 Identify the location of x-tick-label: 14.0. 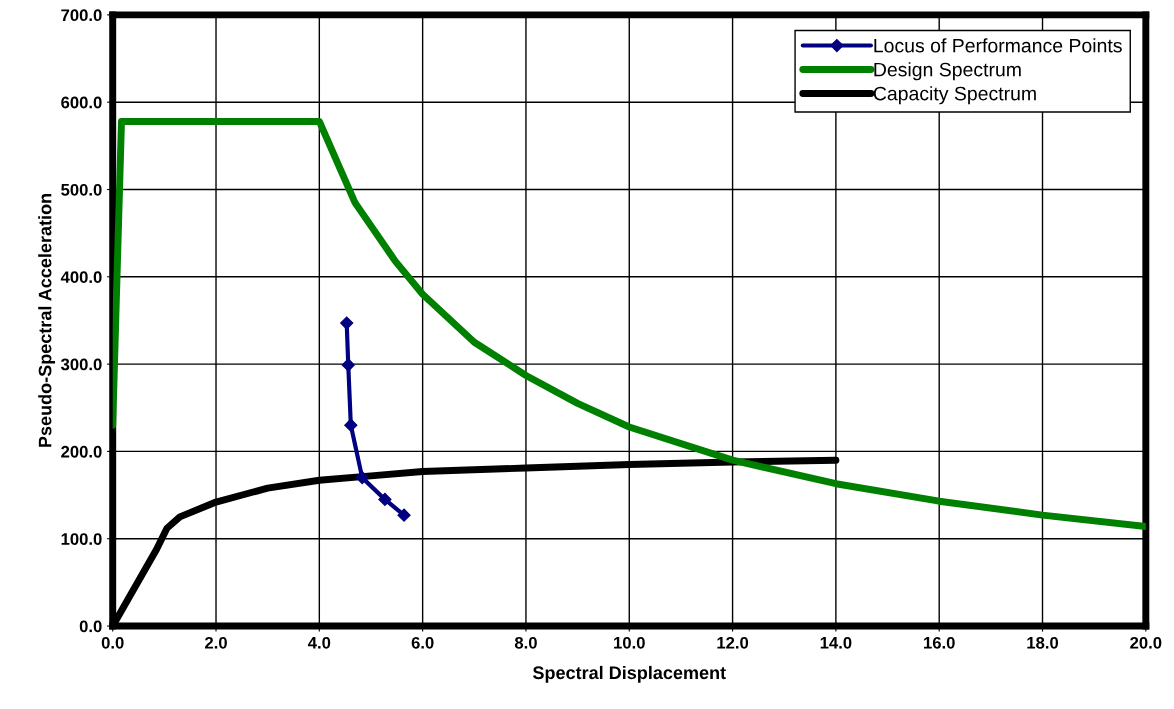
(836, 642).